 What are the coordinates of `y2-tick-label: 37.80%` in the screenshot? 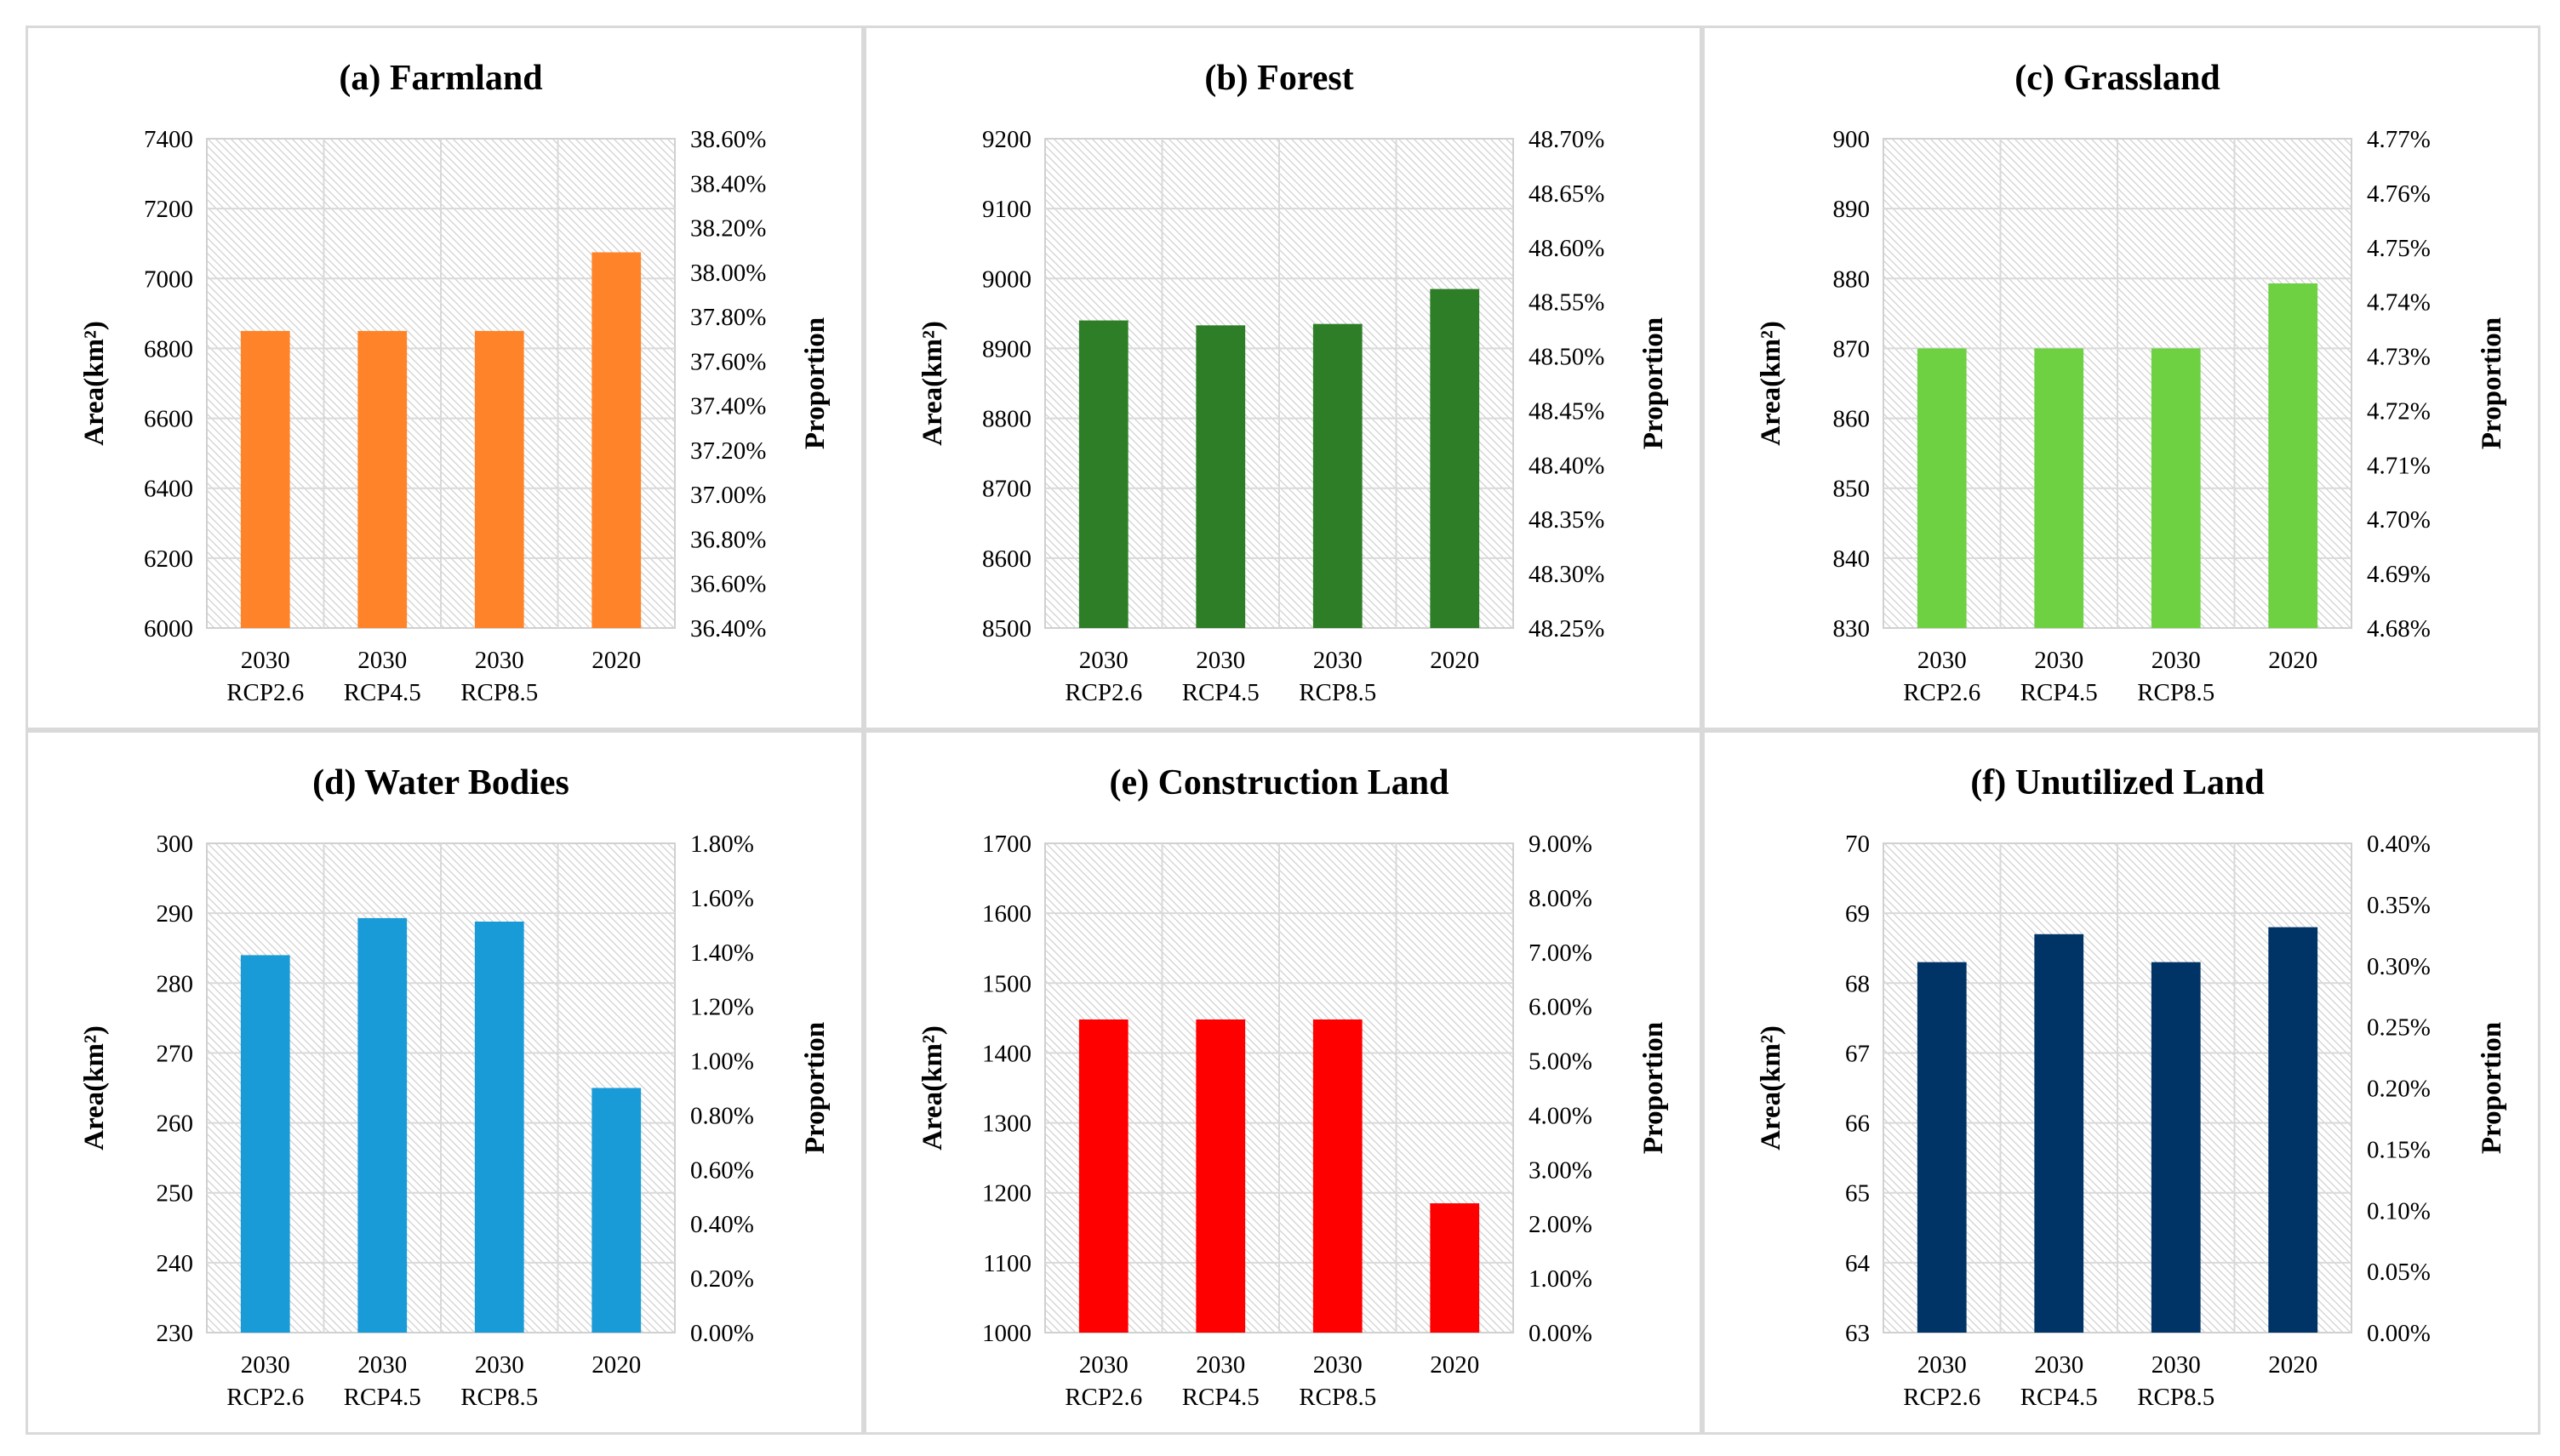 It's located at (728, 317).